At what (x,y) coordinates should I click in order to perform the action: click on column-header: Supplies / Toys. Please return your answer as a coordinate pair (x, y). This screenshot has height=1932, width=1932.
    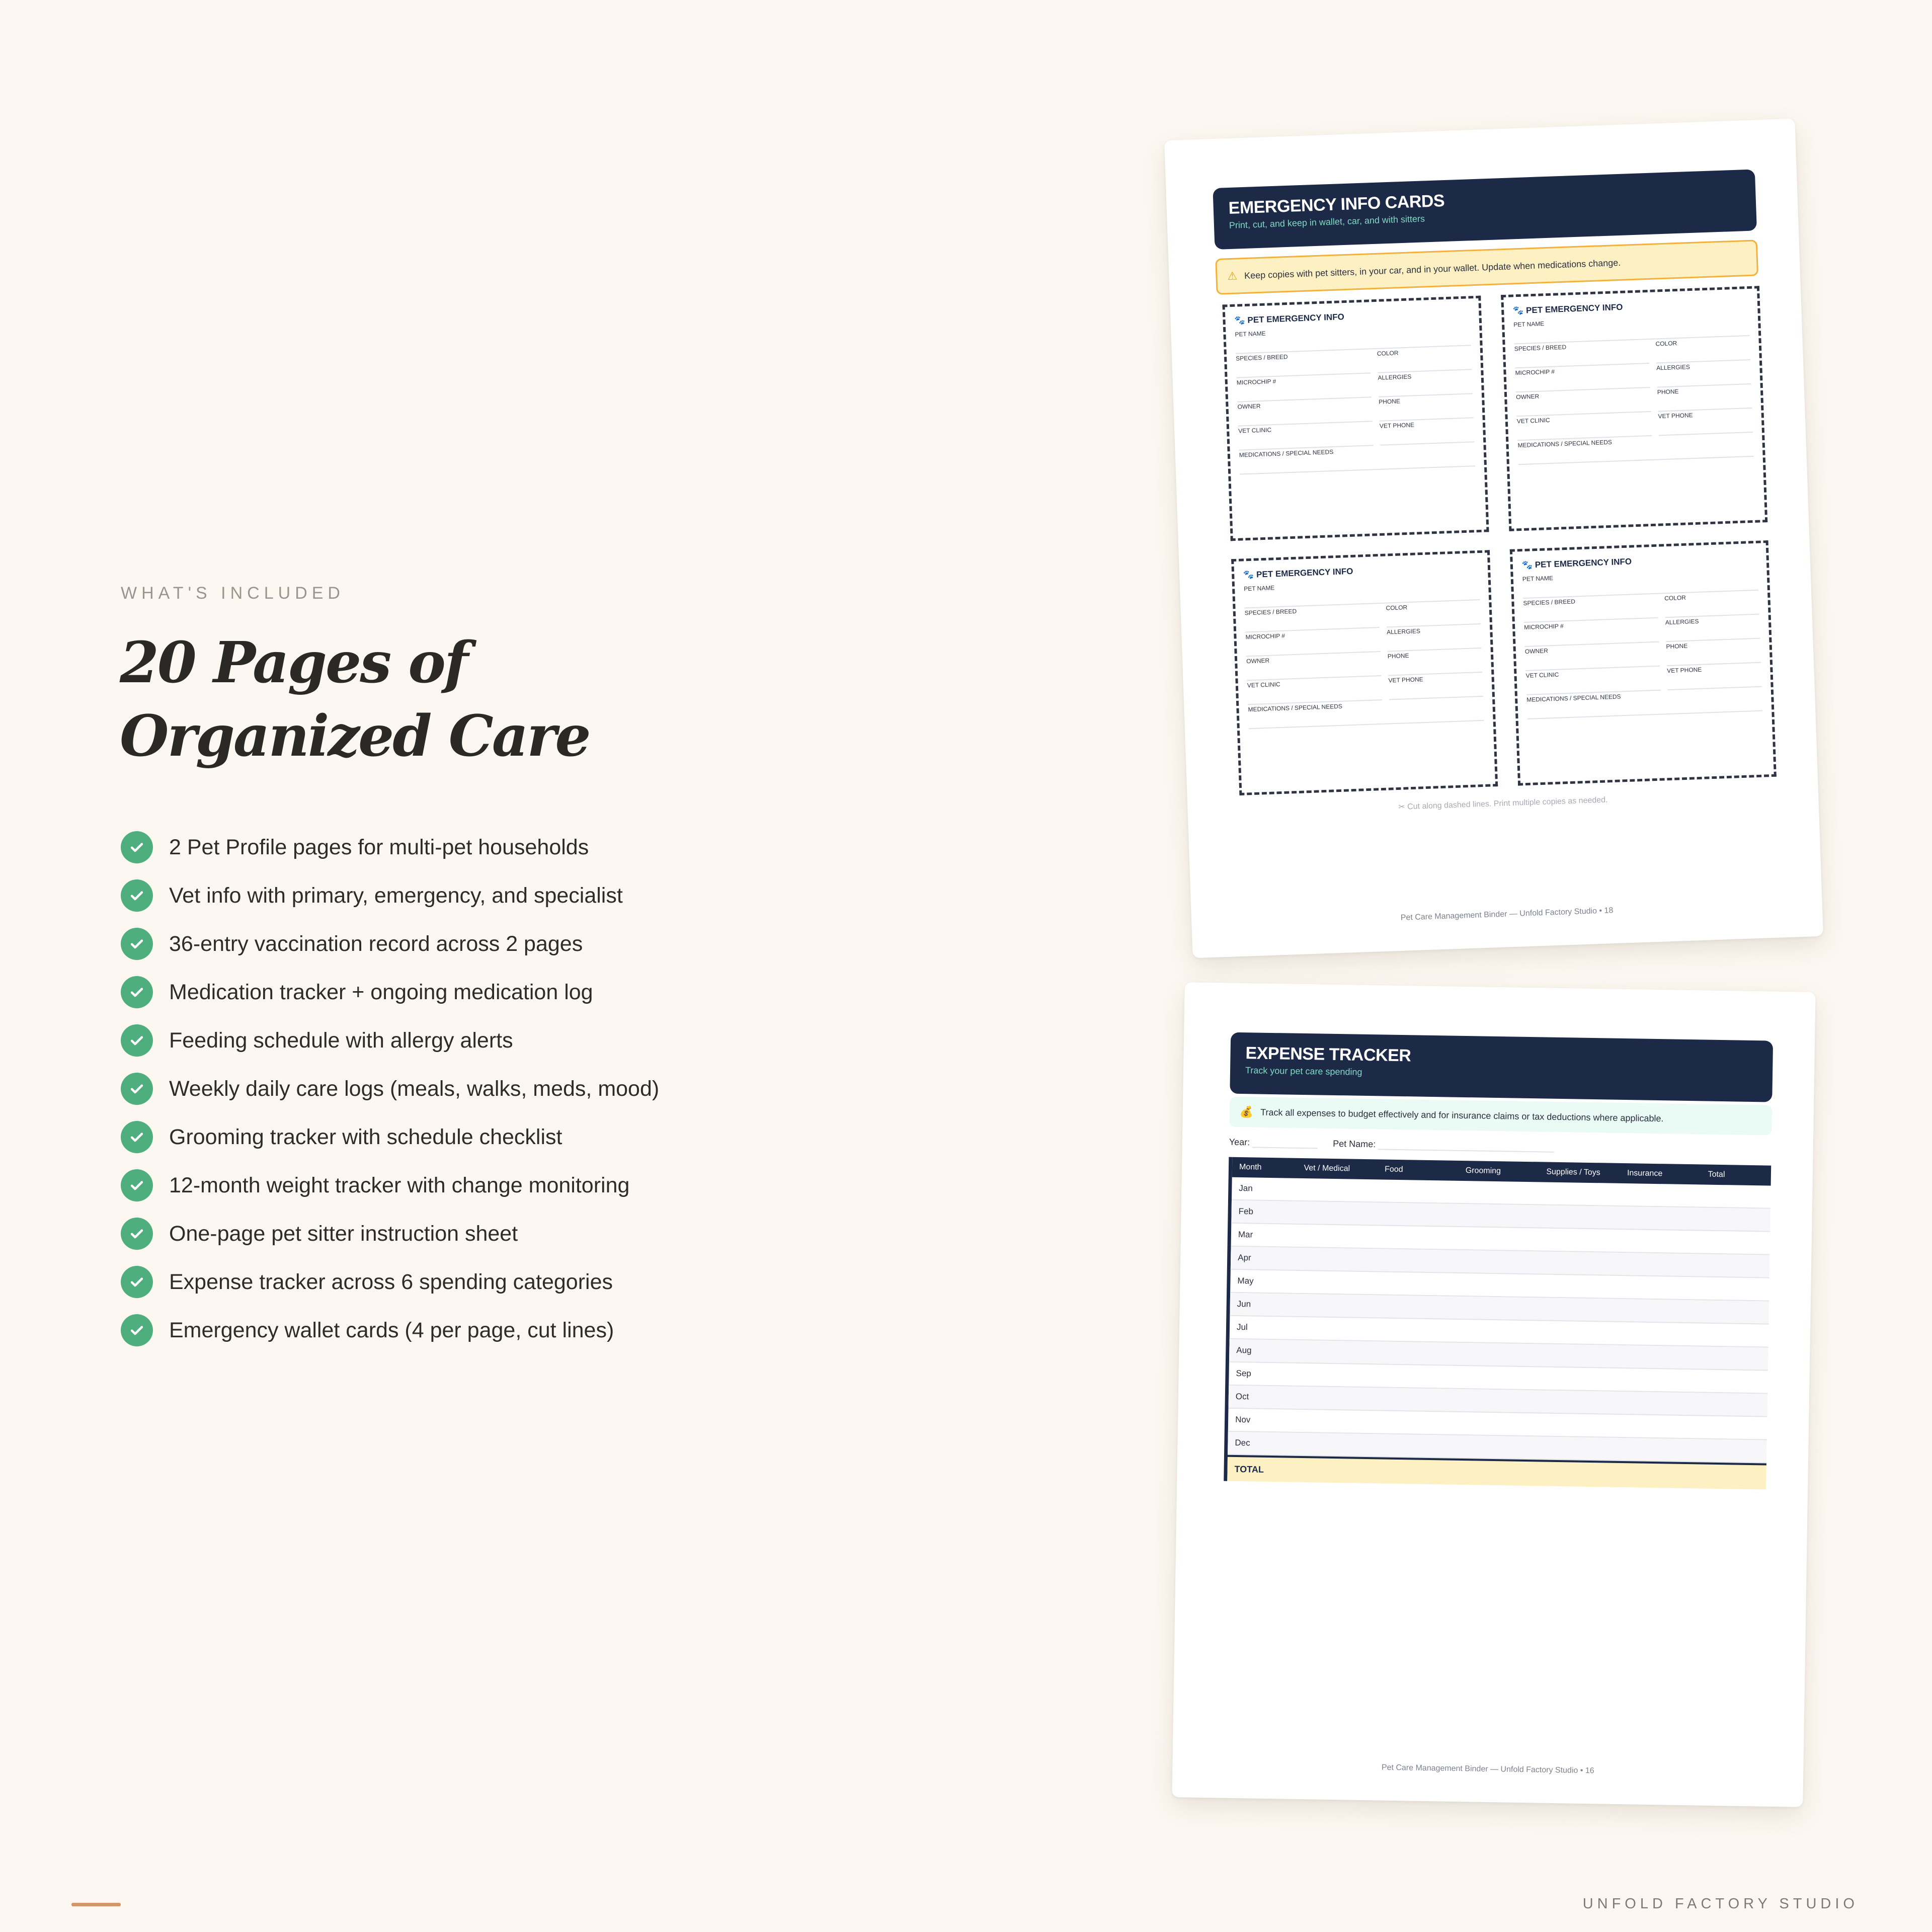
    Looking at the image, I should click on (1573, 1172).